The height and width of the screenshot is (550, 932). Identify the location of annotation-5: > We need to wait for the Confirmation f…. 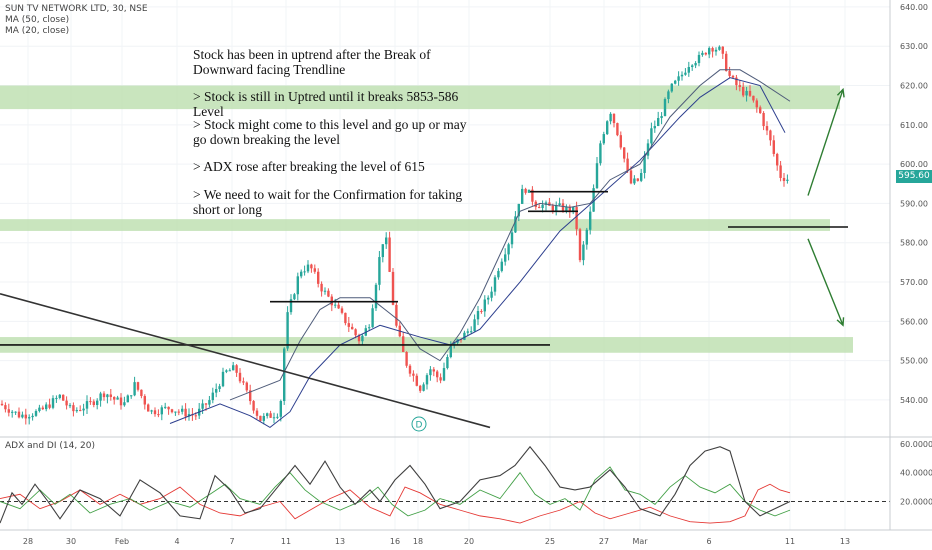
(328, 202).